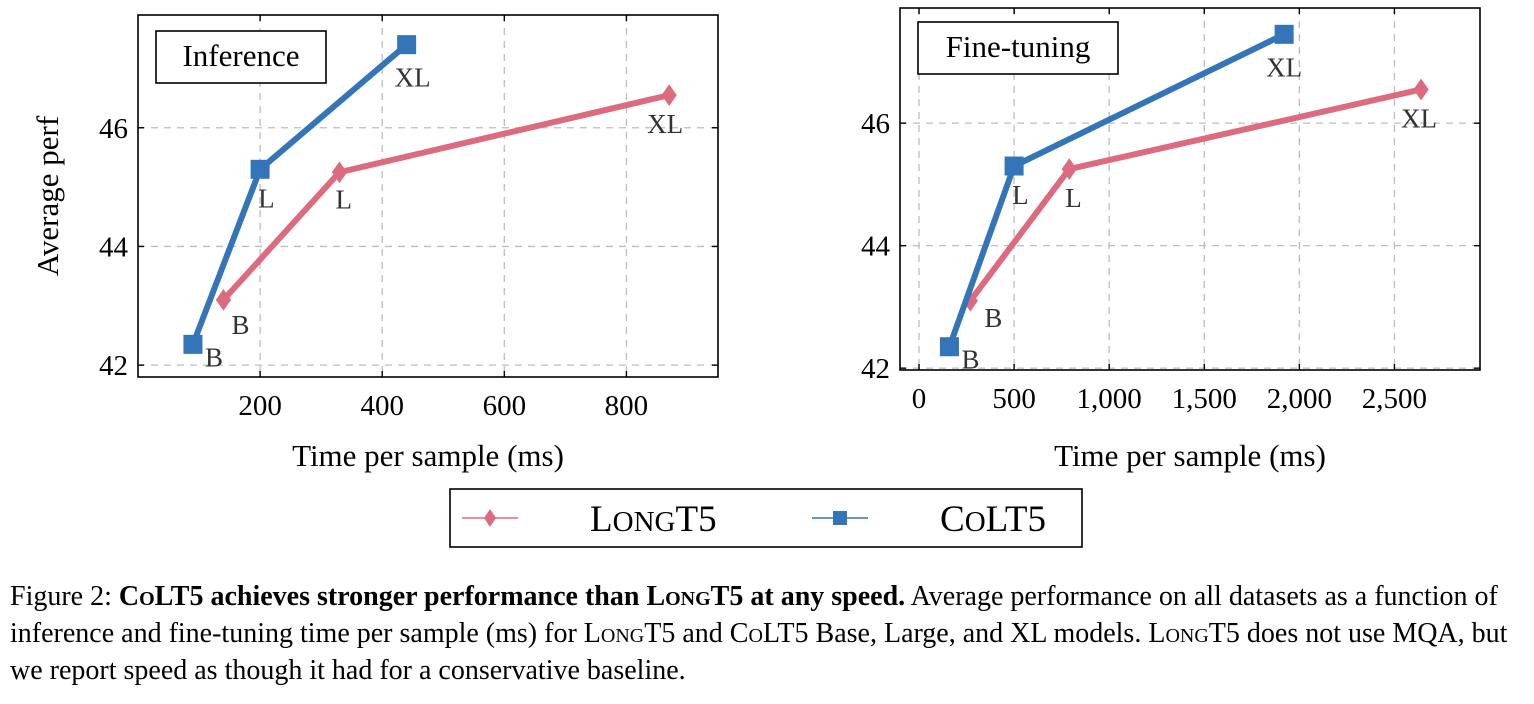 This screenshot has height=704, width=1534. I want to click on chart-title: Fine-tuning, so click(1018, 46).